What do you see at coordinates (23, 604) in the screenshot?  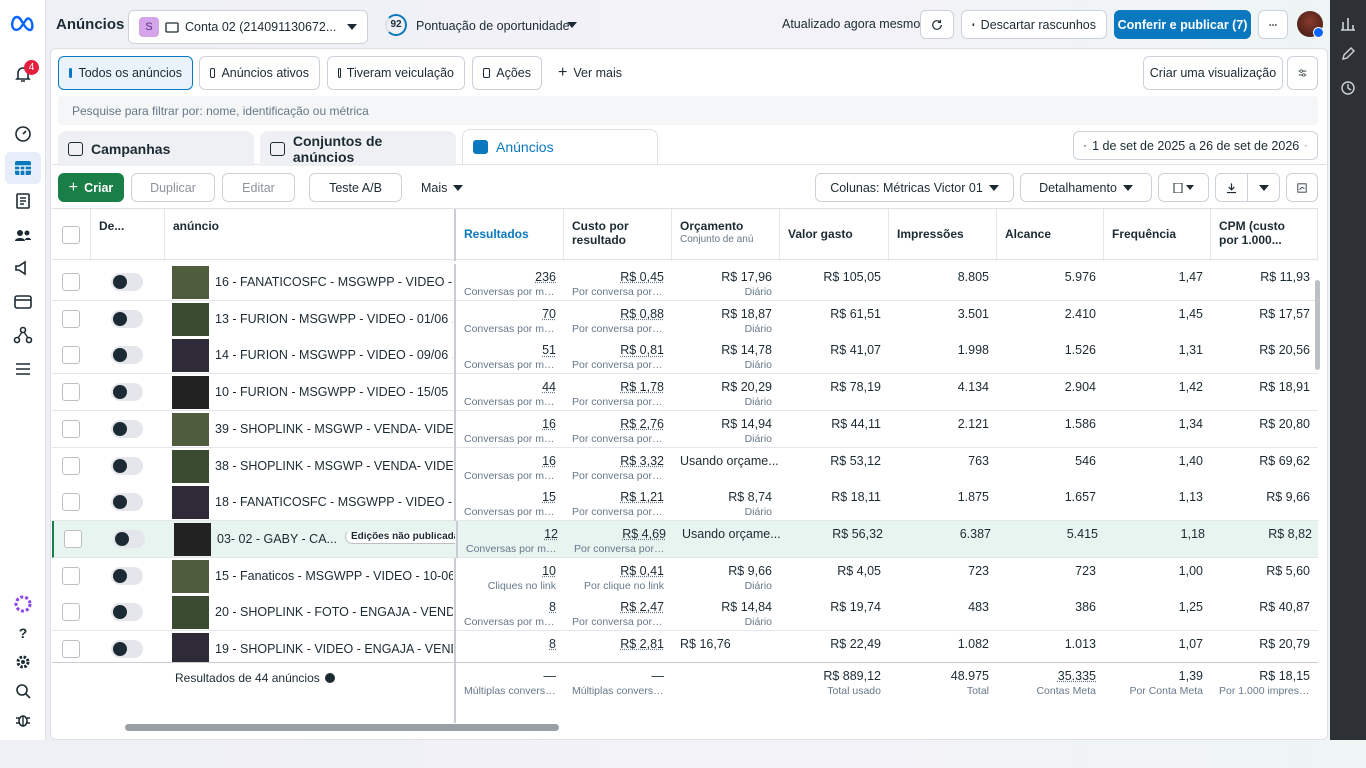 I see `ai-icon` at bounding box center [23, 604].